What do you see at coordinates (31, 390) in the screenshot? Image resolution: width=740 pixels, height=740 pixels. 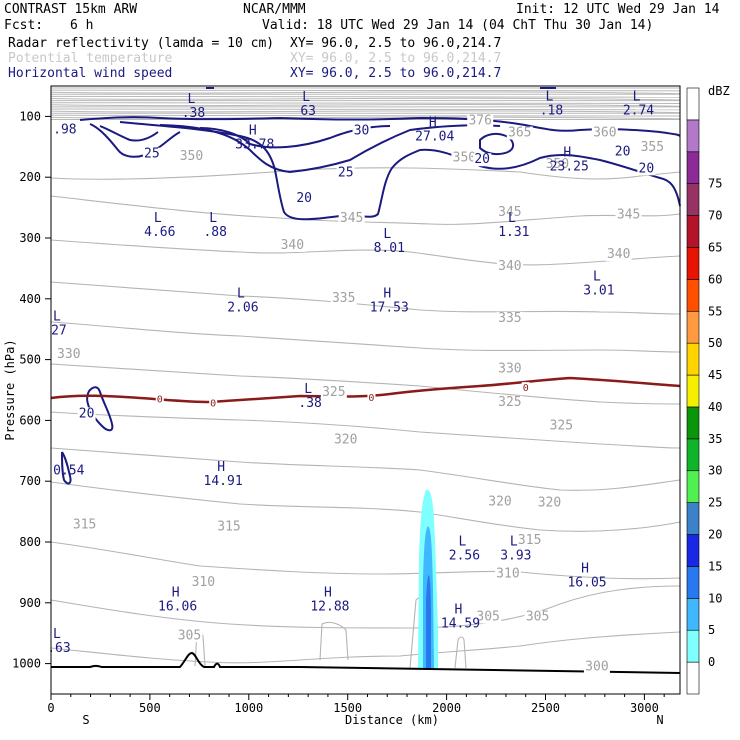 I see `y-axis: 100 200 300 400 500 600 700 800 900 1000` at bounding box center [31, 390].